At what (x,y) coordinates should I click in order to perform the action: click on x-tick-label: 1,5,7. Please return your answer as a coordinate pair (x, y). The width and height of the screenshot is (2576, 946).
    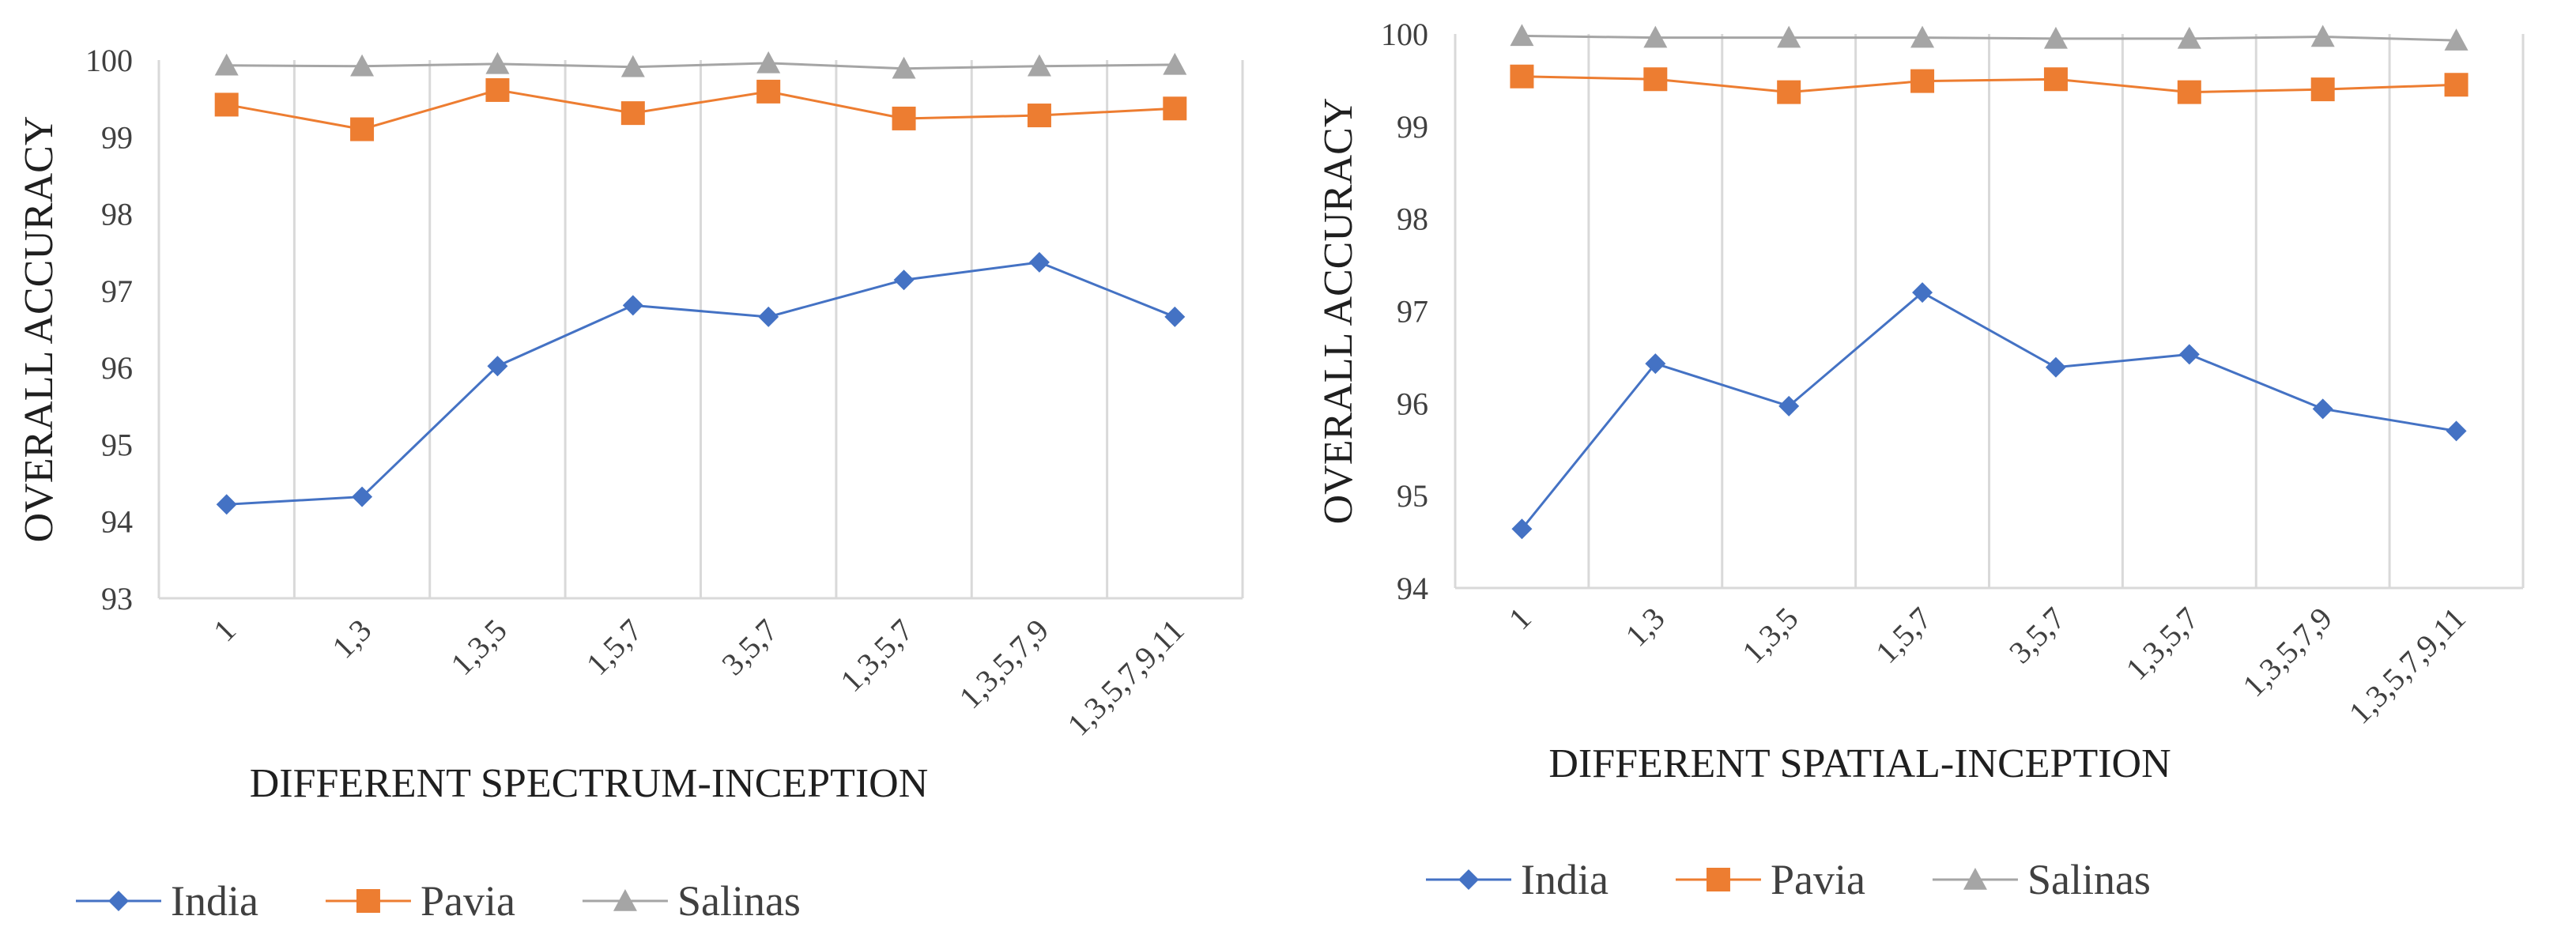
    Looking at the image, I should click on (1903, 635).